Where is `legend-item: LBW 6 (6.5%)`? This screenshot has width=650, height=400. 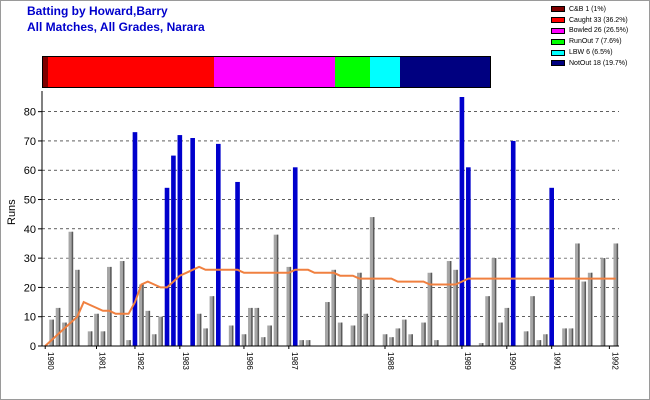 legend-item: LBW 6 (6.5%) is located at coordinates (589, 52).